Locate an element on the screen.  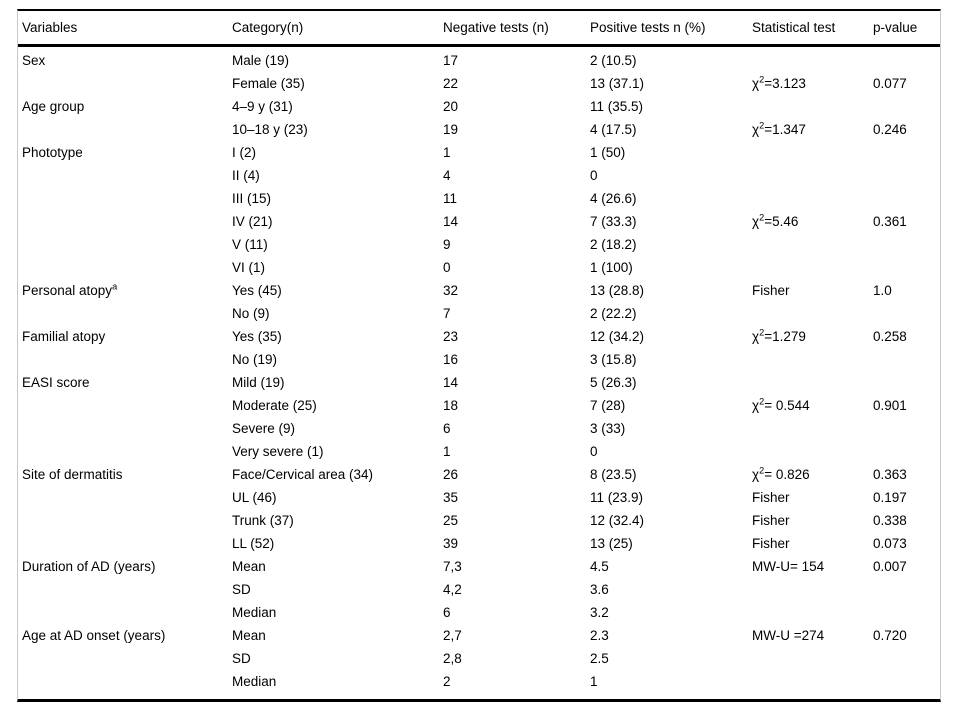
cell-p-value: 0.258 is located at coordinates (890, 336).